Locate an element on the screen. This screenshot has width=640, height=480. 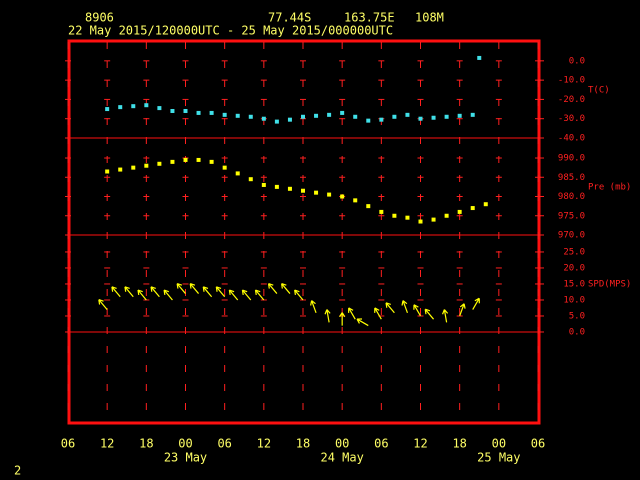
y-tick-label: -20.0 is located at coordinates (571, 100).